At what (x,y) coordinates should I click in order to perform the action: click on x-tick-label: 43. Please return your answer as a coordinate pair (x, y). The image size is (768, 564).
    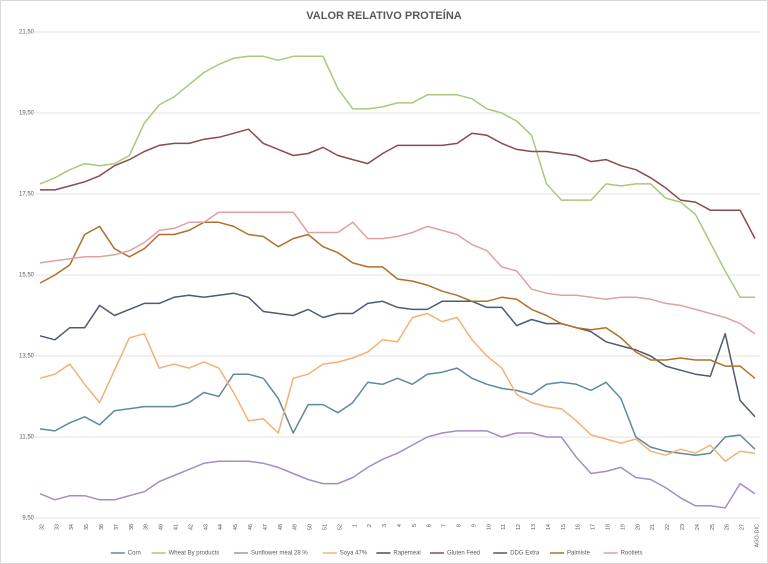
    Looking at the image, I should click on (206, 527).